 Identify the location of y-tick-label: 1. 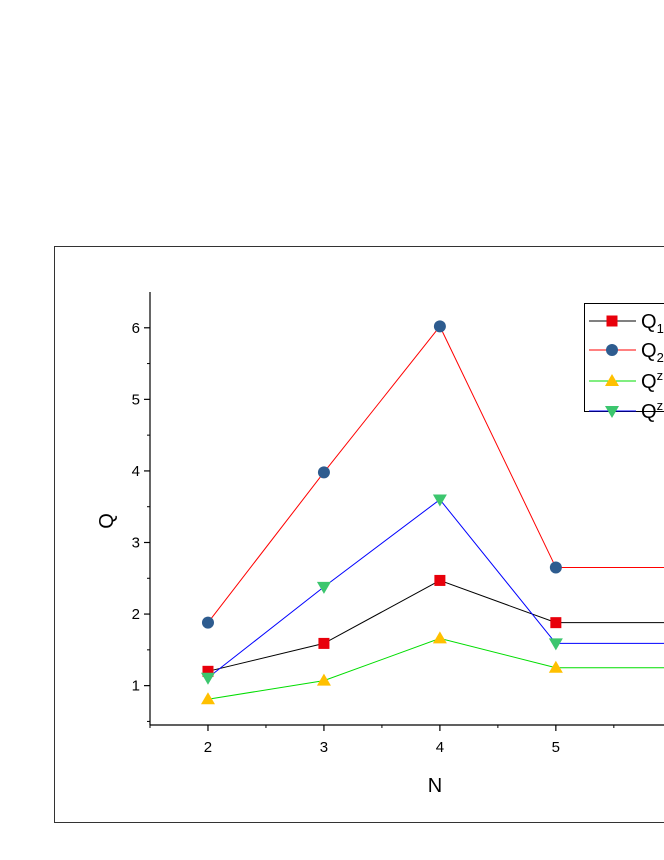
(136, 686).